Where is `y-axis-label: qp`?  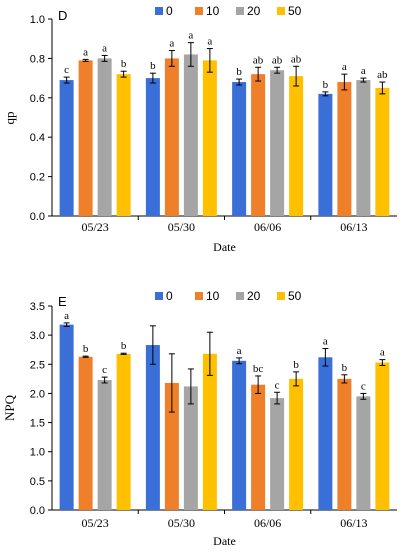 y-axis-label: qp is located at coordinates (9, 118).